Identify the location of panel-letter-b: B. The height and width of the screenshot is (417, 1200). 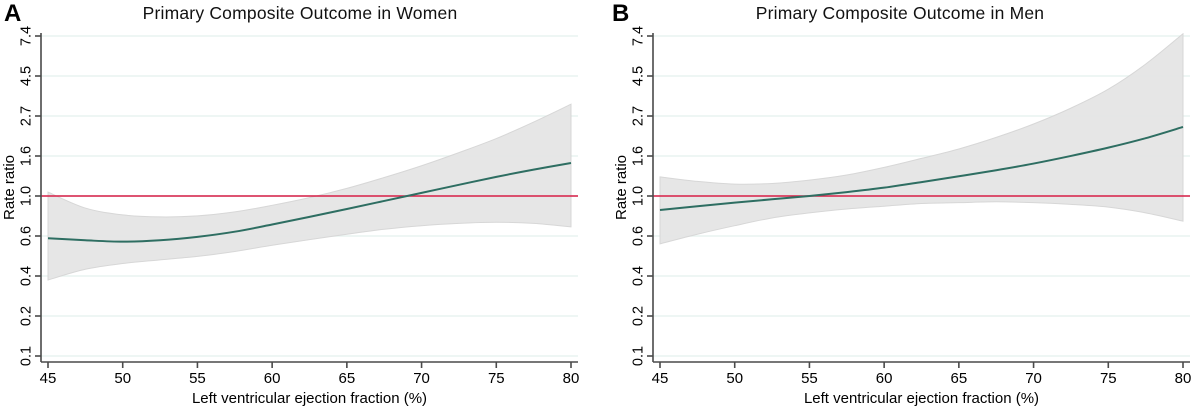
(621, 13).